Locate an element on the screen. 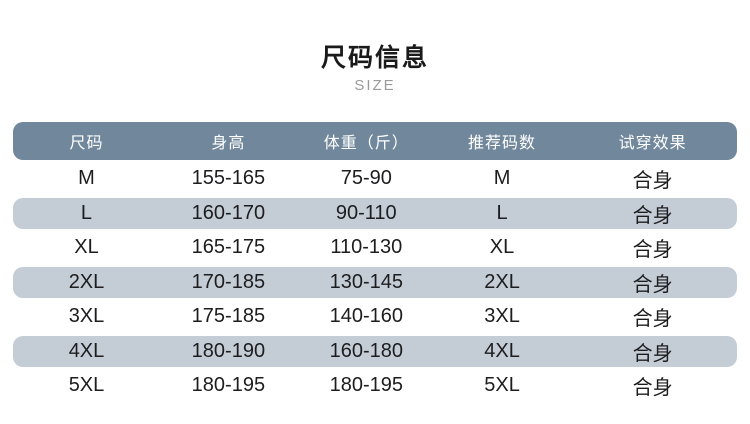 The height and width of the screenshot is (424, 750). table-header-row: 尺码 身高 体重（斤） 推荐码数 试穿效果 is located at coordinates (375, 141).